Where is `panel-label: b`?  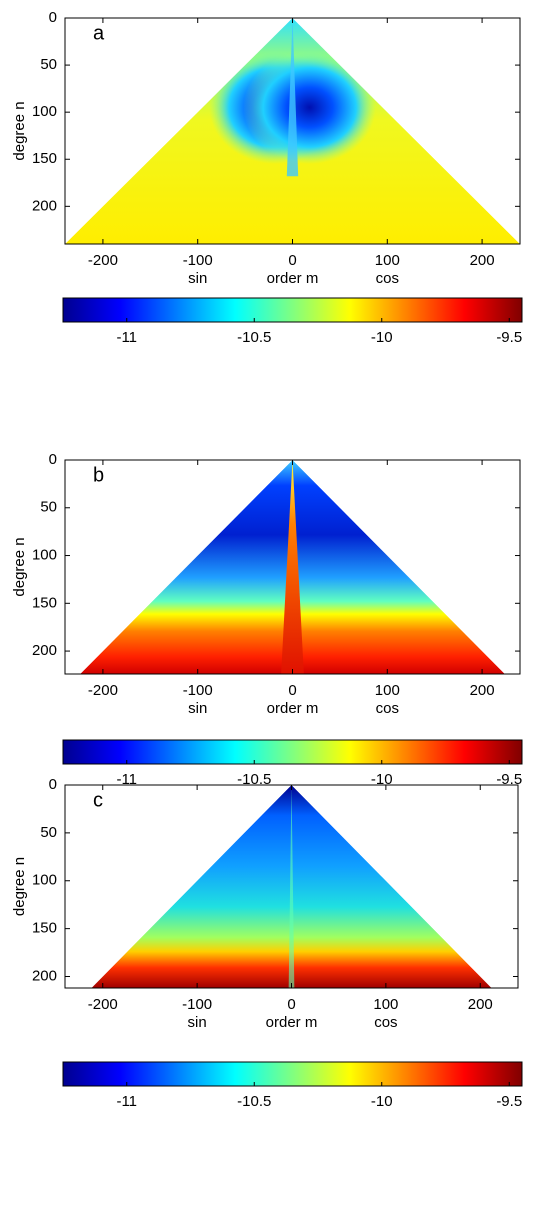
panel-label: b is located at coordinates (98, 475).